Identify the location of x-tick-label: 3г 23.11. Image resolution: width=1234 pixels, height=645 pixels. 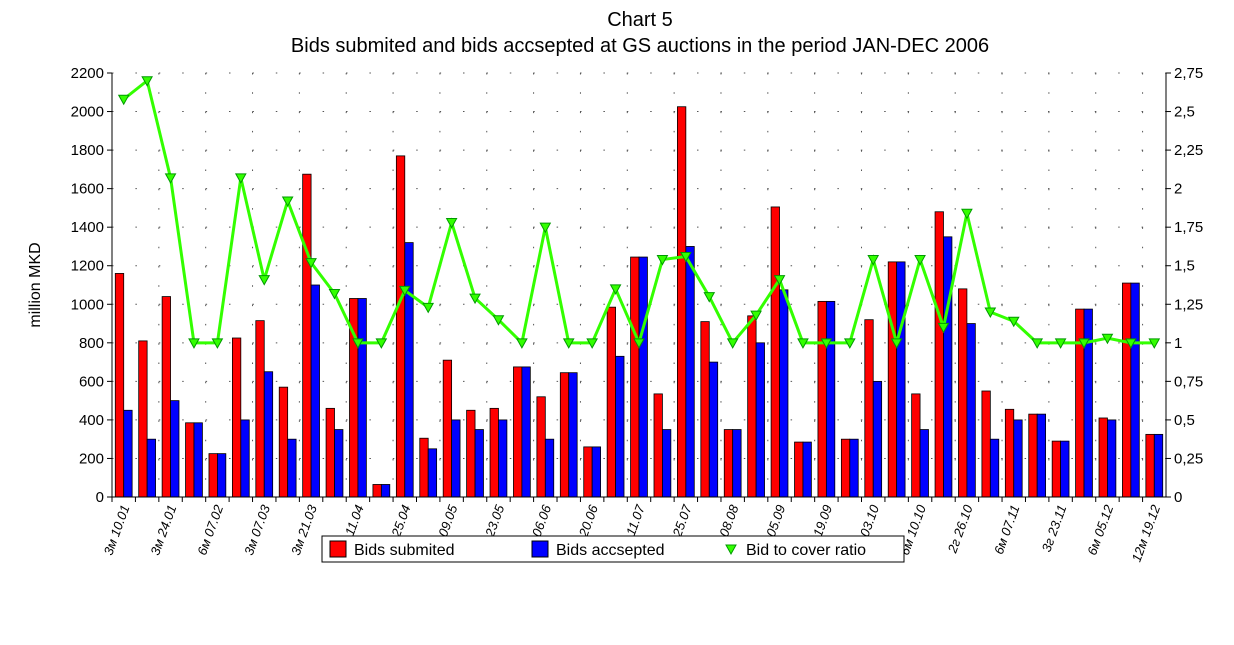
(1054, 528).